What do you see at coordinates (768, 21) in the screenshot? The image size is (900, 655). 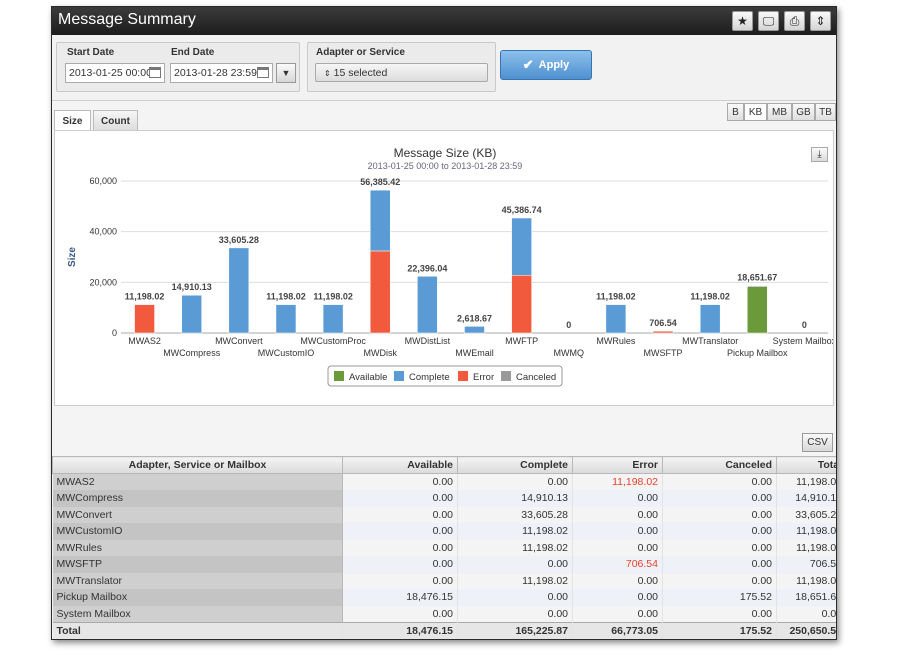 I see `monitor-button: 🖵` at bounding box center [768, 21].